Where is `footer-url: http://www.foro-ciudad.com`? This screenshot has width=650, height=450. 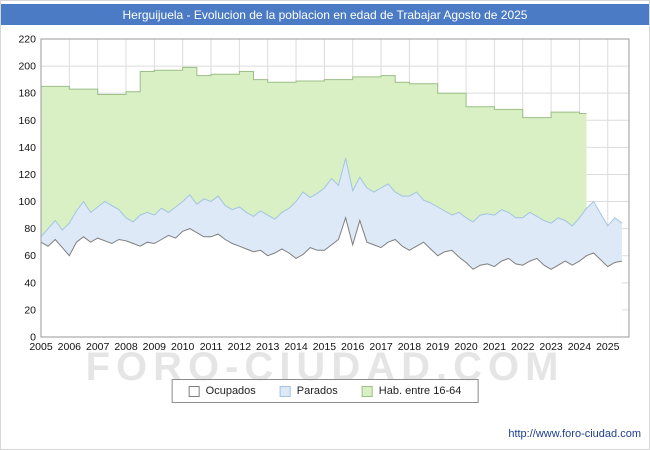
footer-url: http://www.foro-ciudad.com is located at coordinates (574, 434).